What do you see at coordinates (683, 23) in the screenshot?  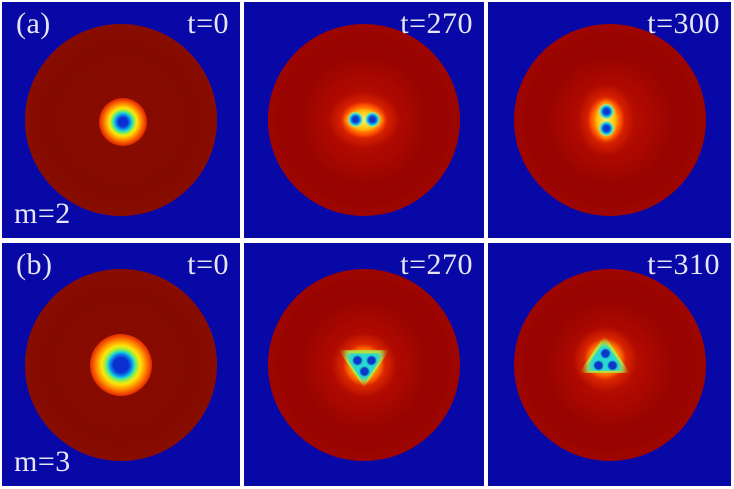 I see `time-label: t=300` at bounding box center [683, 23].